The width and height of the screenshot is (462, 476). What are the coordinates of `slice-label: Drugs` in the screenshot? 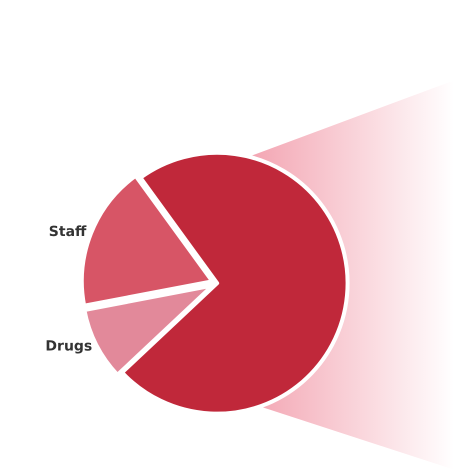 It's located at (68, 346).